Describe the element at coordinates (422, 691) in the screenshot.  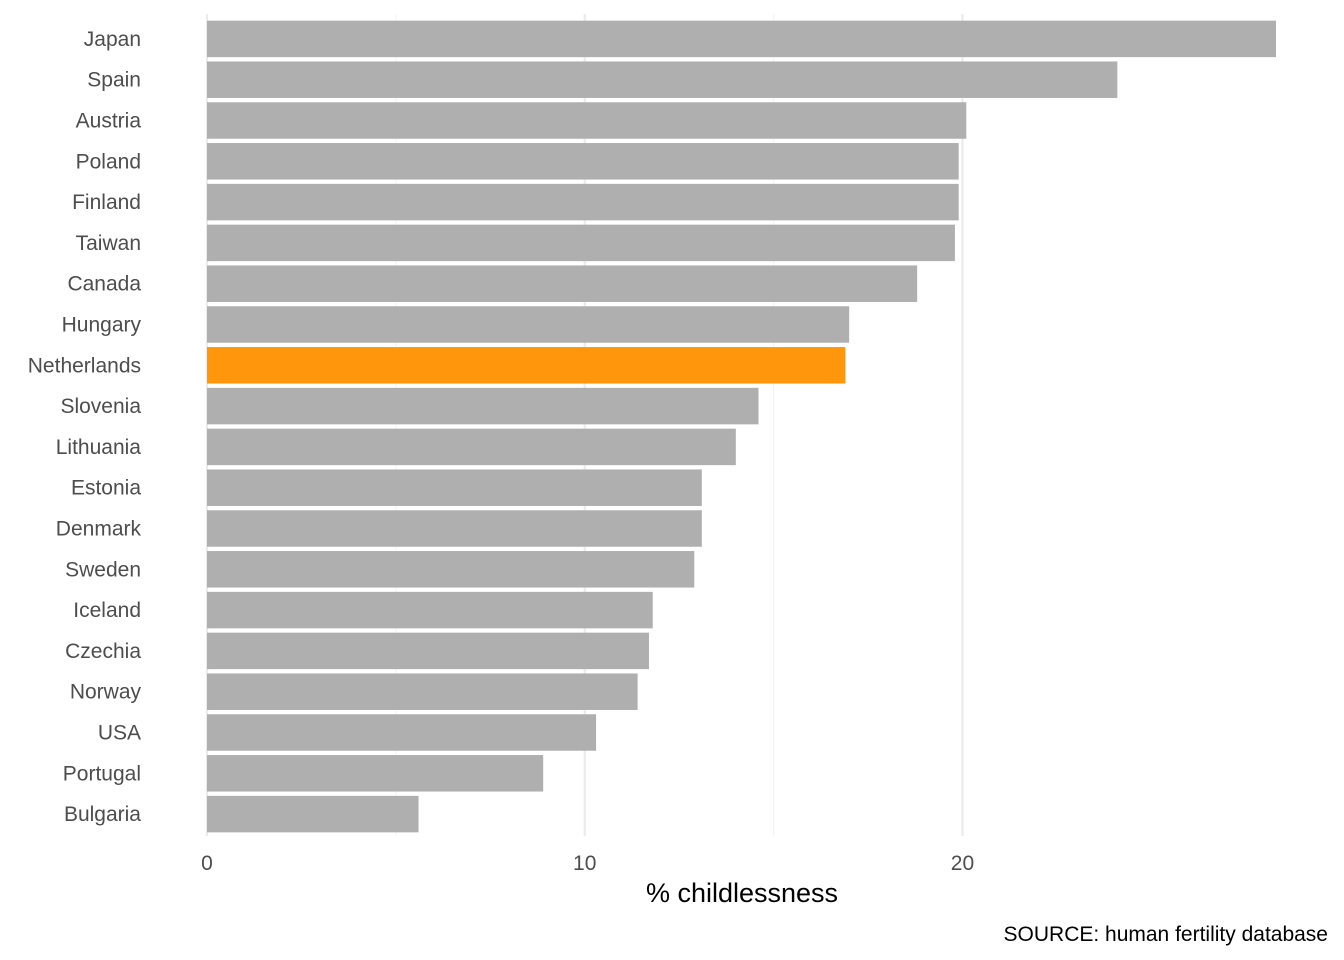
I see `bar-norway` at that location.